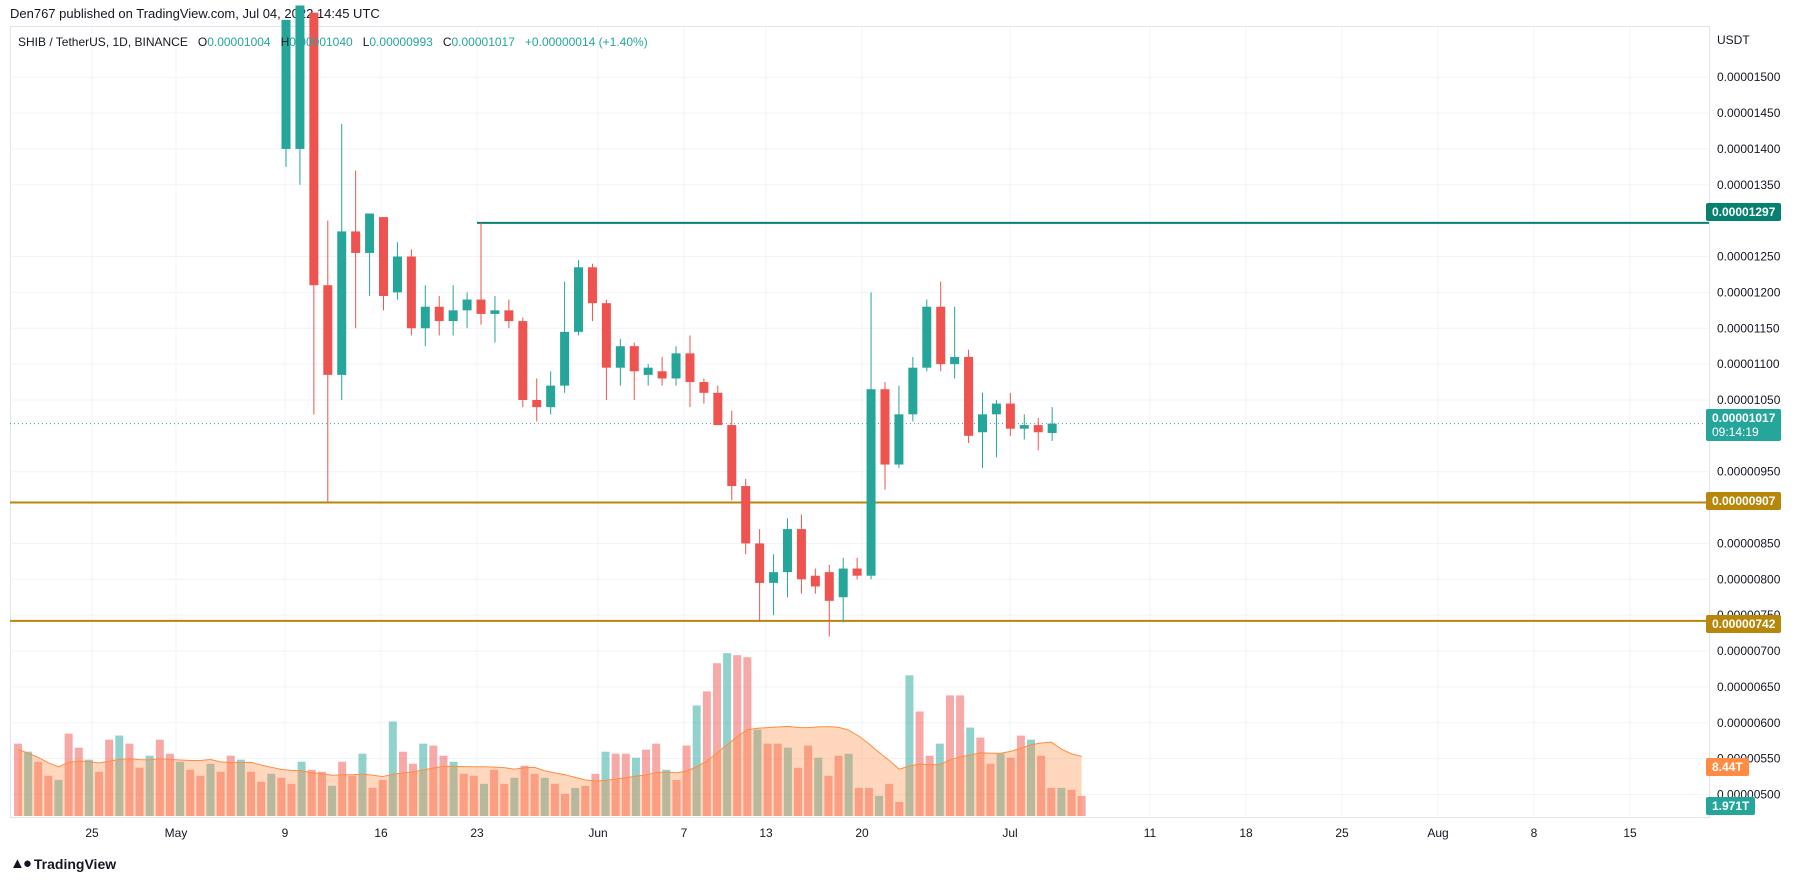 This screenshot has width=1805, height=882. I want to click on price-tick-label: 0.00001450, so click(1749, 113).